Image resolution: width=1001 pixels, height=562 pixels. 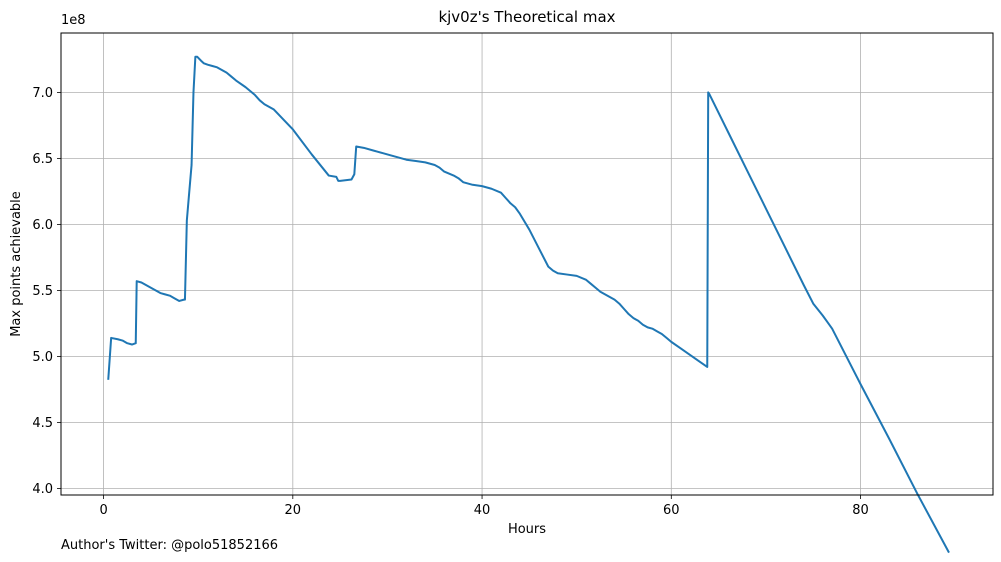 I want to click on y-tick-label: 4.0, so click(x=42, y=489).